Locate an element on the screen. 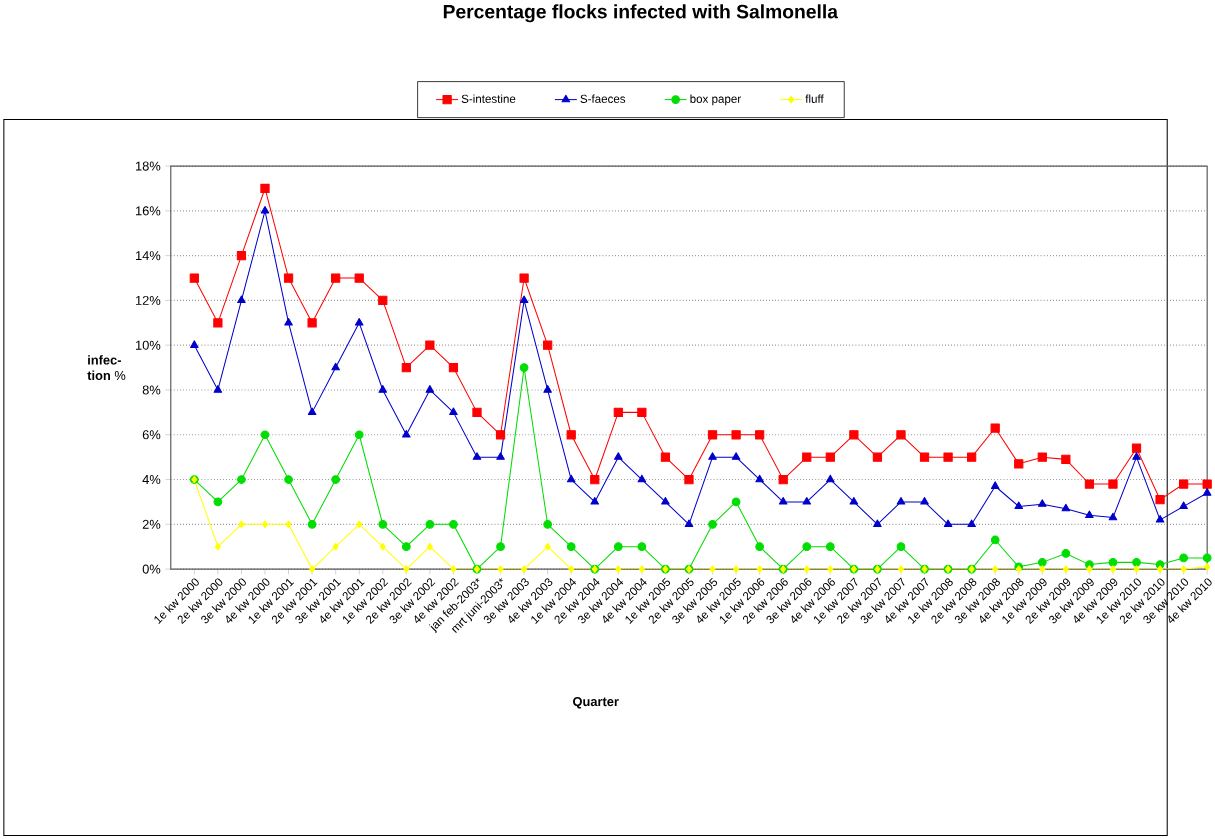 This screenshot has width=1215, height=839. y-tick-label: 16% is located at coordinates (148, 211).